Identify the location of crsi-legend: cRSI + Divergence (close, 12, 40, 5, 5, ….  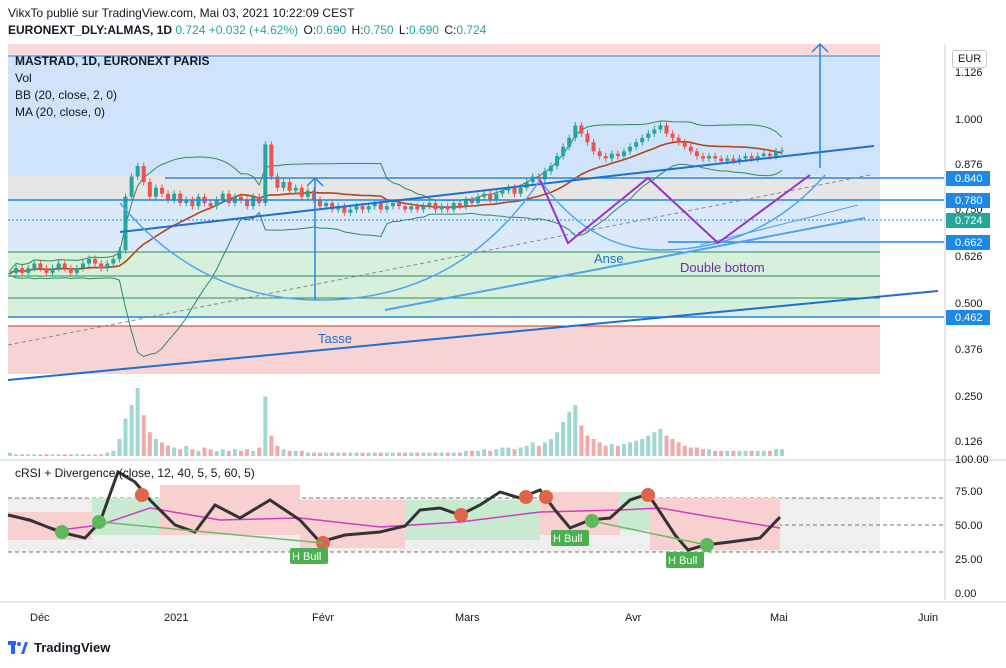
(135, 473).